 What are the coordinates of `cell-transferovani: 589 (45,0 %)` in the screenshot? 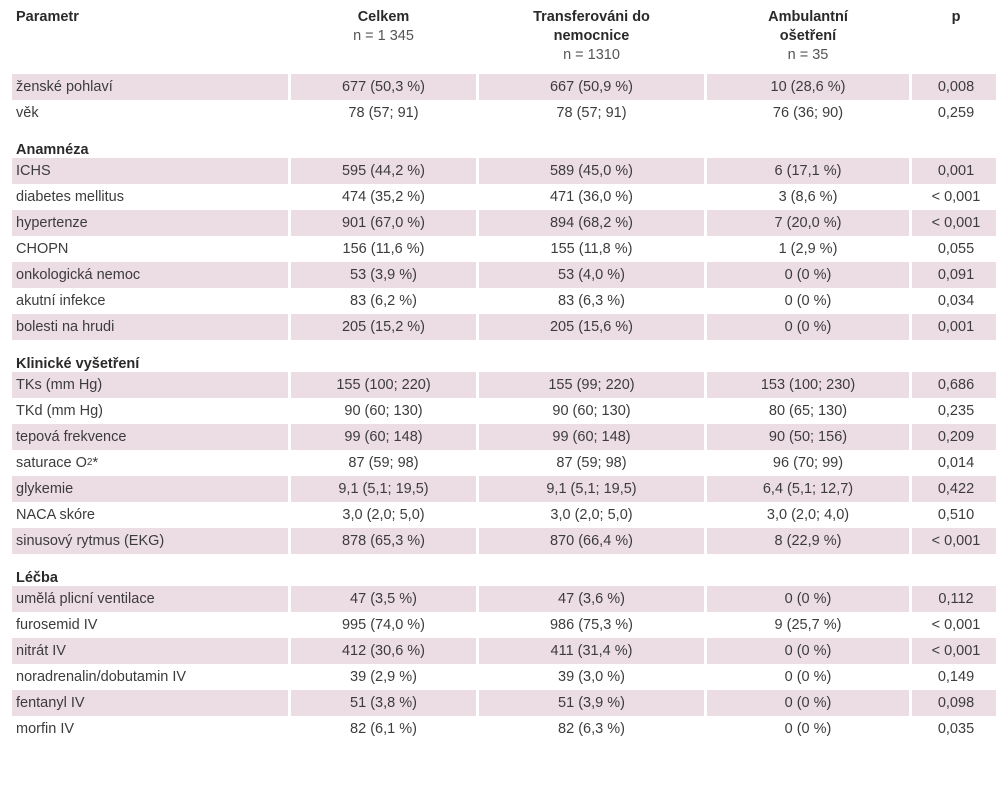 It's located at (591, 171).